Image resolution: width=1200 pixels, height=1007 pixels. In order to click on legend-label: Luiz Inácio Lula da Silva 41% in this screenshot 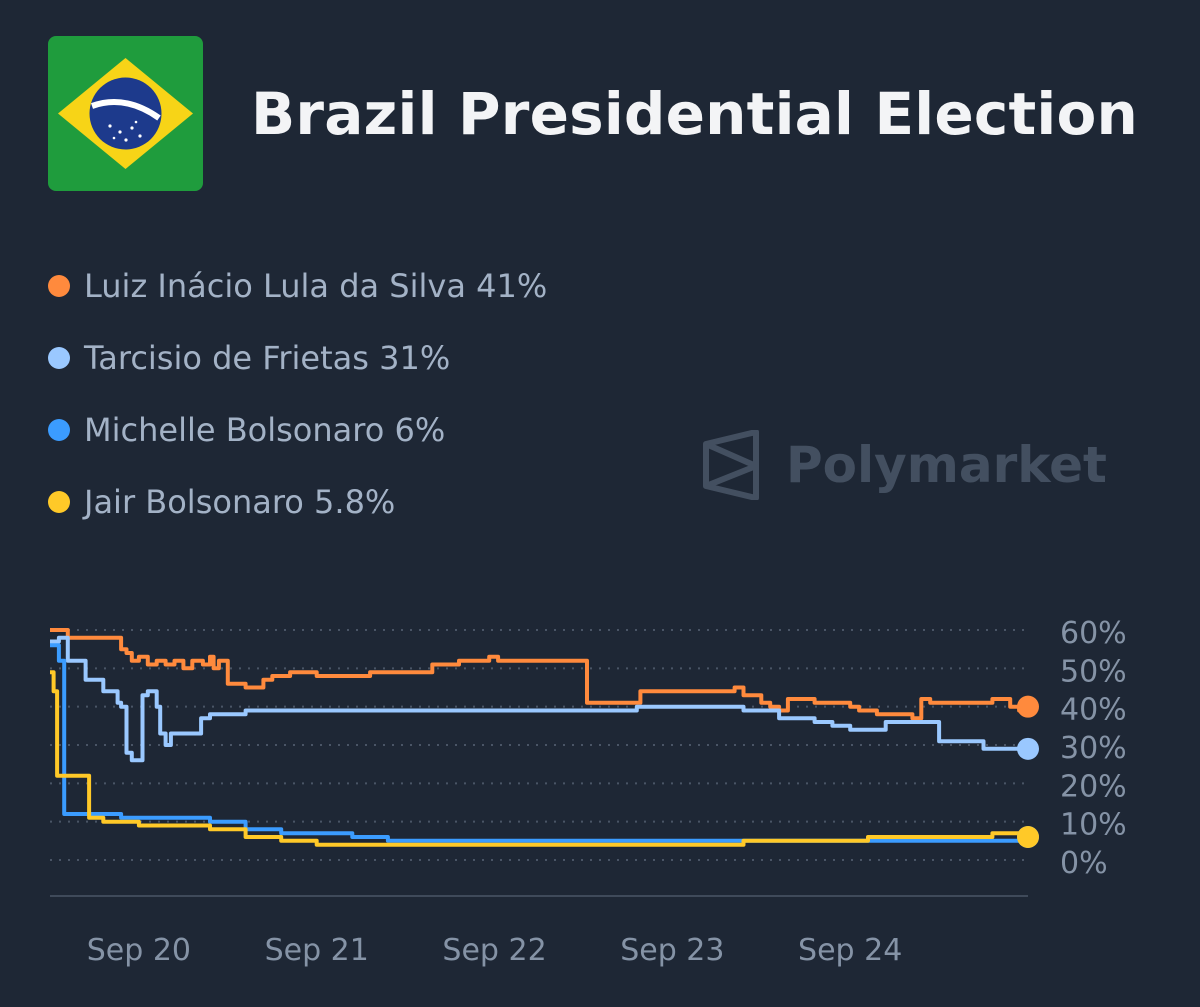, I will do `click(316, 286)`.